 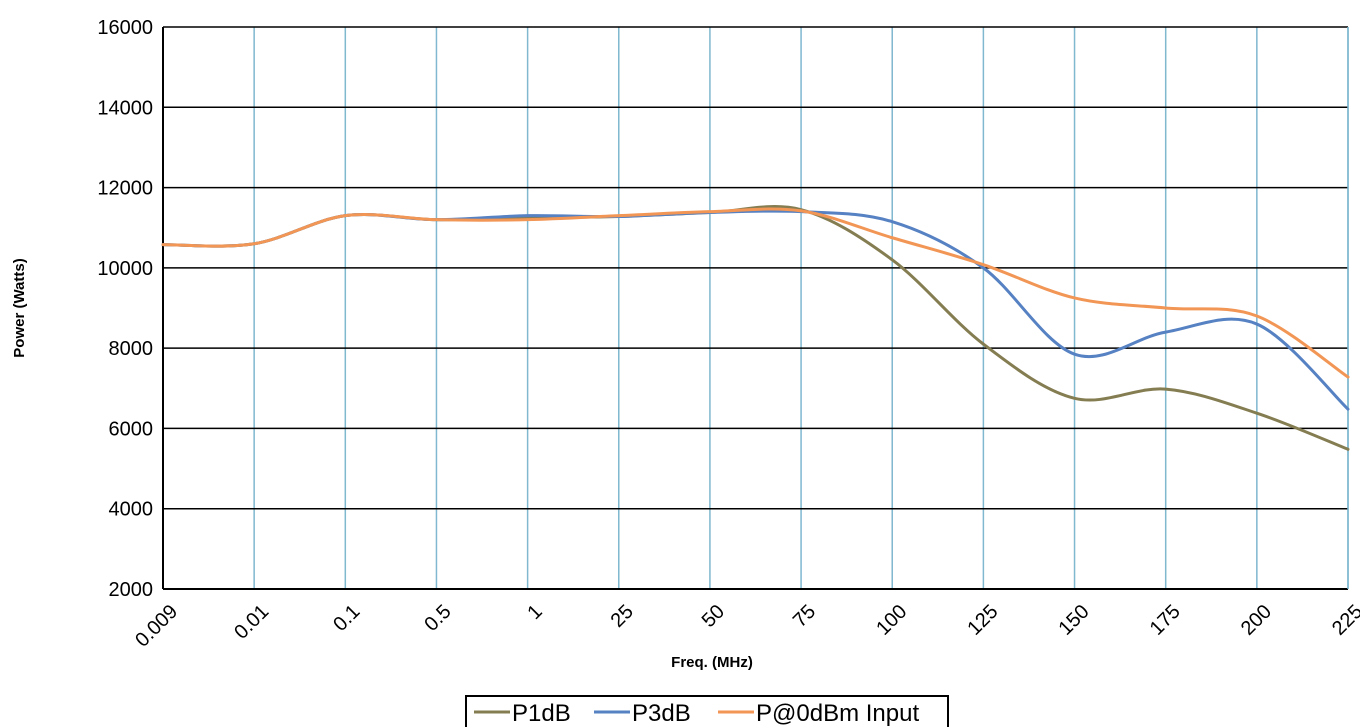 What do you see at coordinates (125, 189) in the screenshot?
I see `y-tick-label: 12000` at bounding box center [125, 189].